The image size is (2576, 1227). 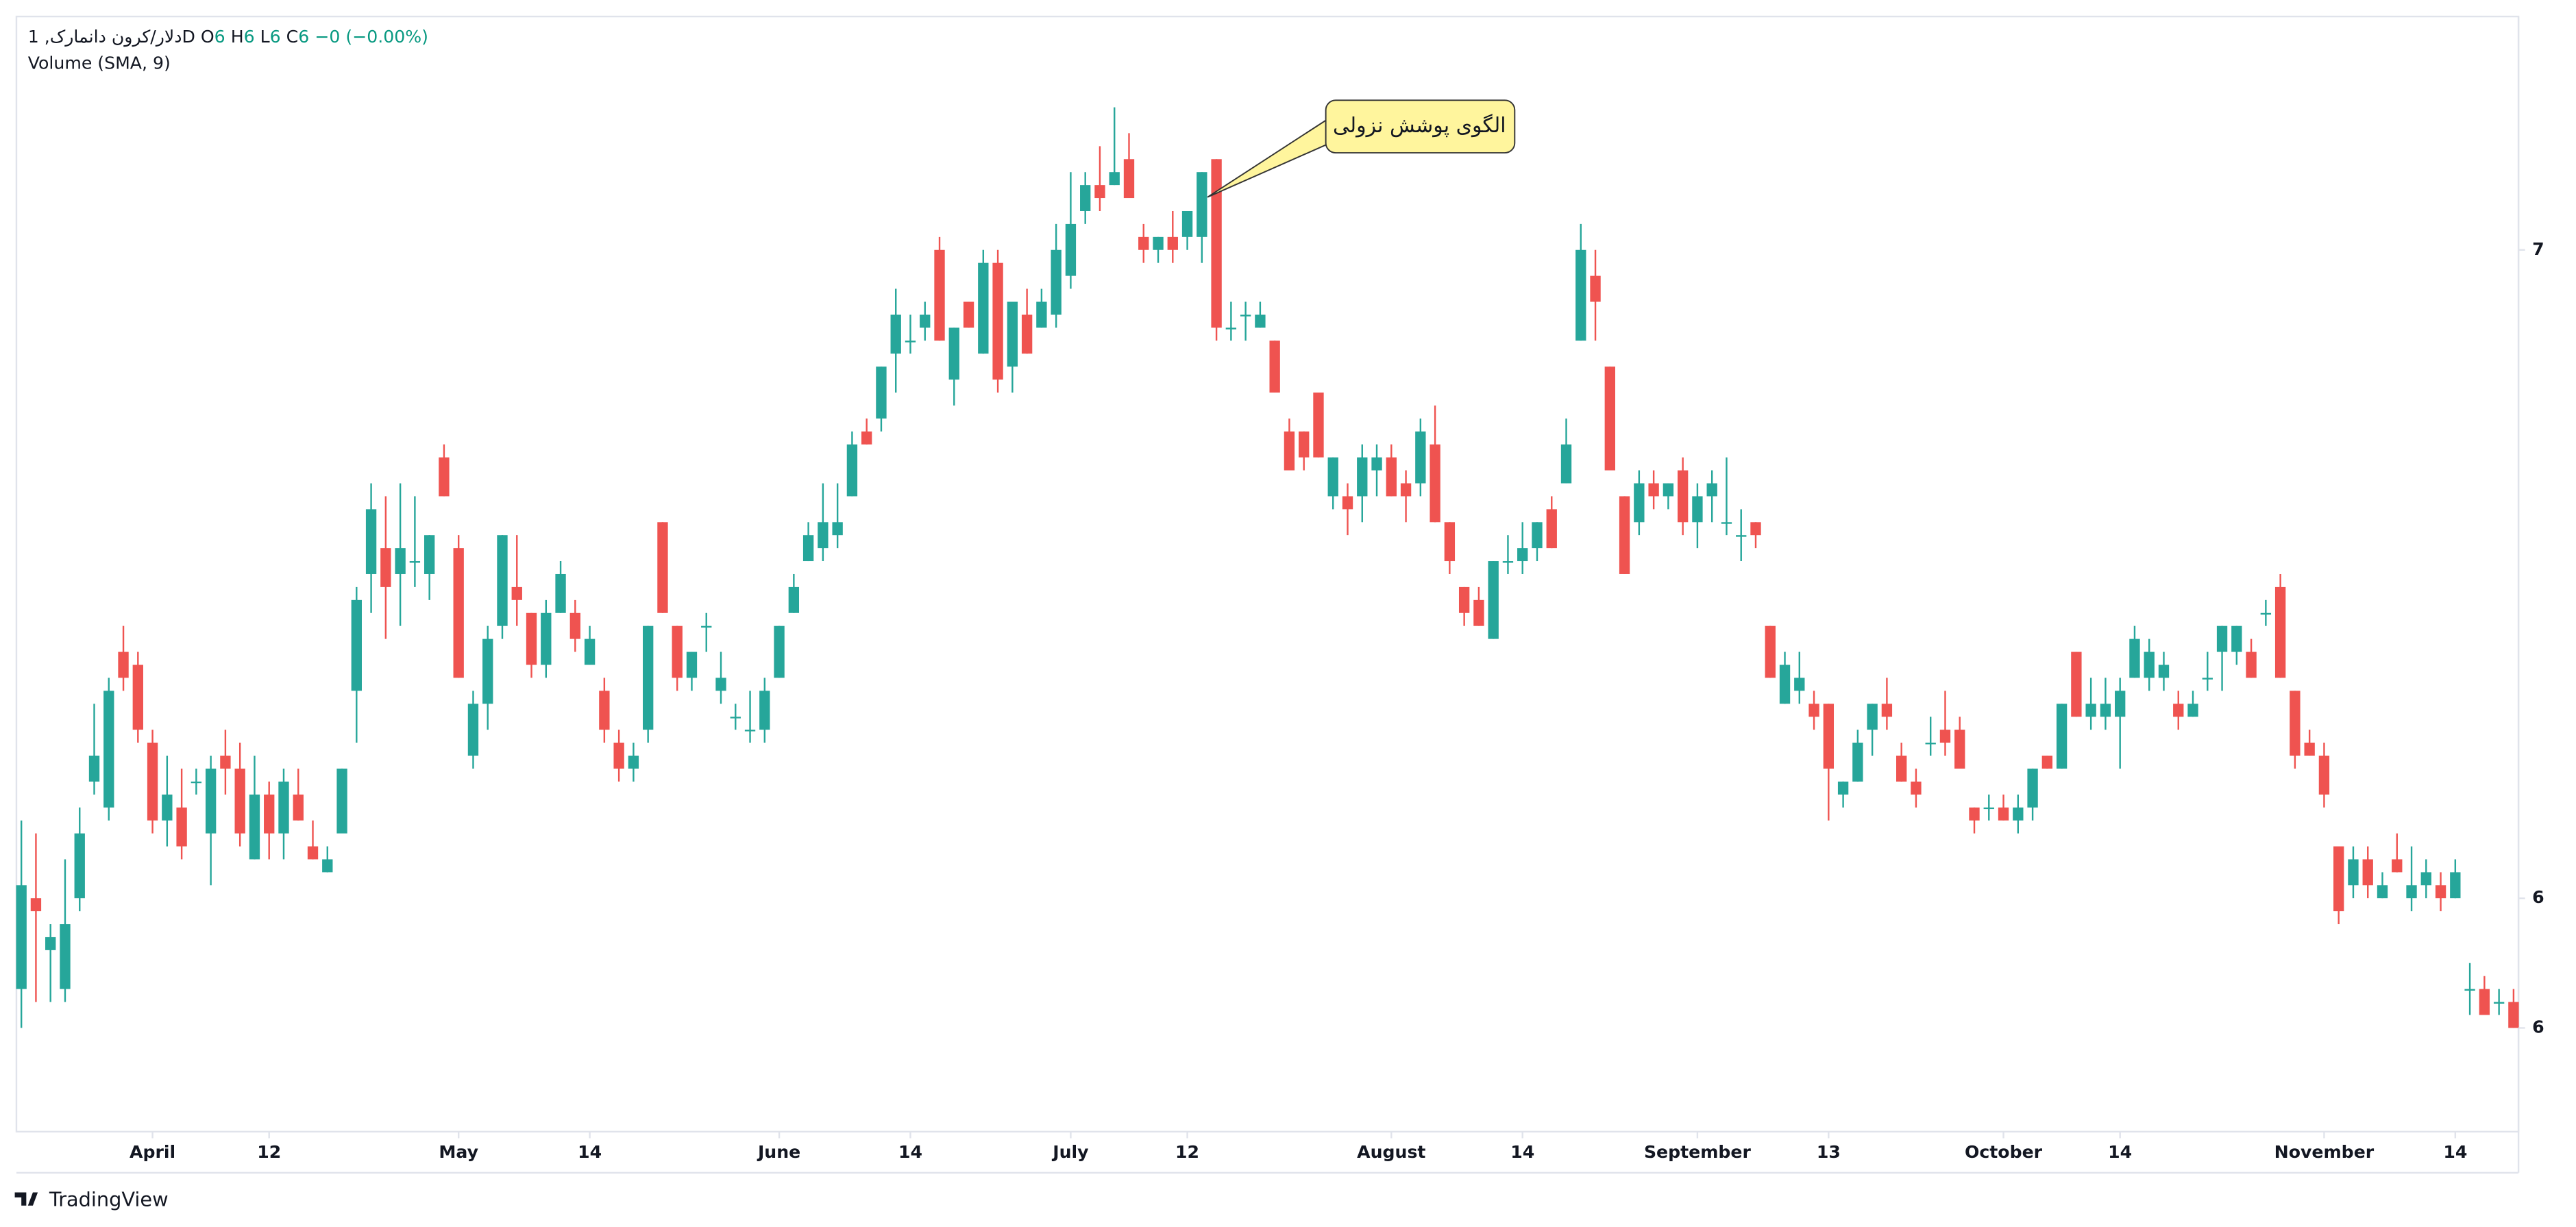 What do you see at coordinates (293, 37) in the screenshot?
I see `ohlc-key: C` at bounding box center [293, 37].